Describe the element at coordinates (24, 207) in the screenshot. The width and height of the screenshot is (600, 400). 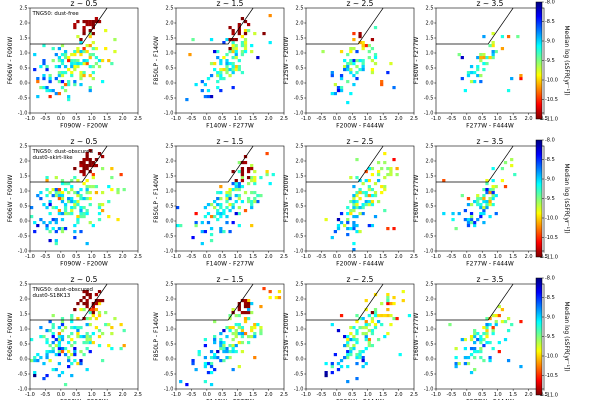
I see `y-tick-label: 0.5` at that location.